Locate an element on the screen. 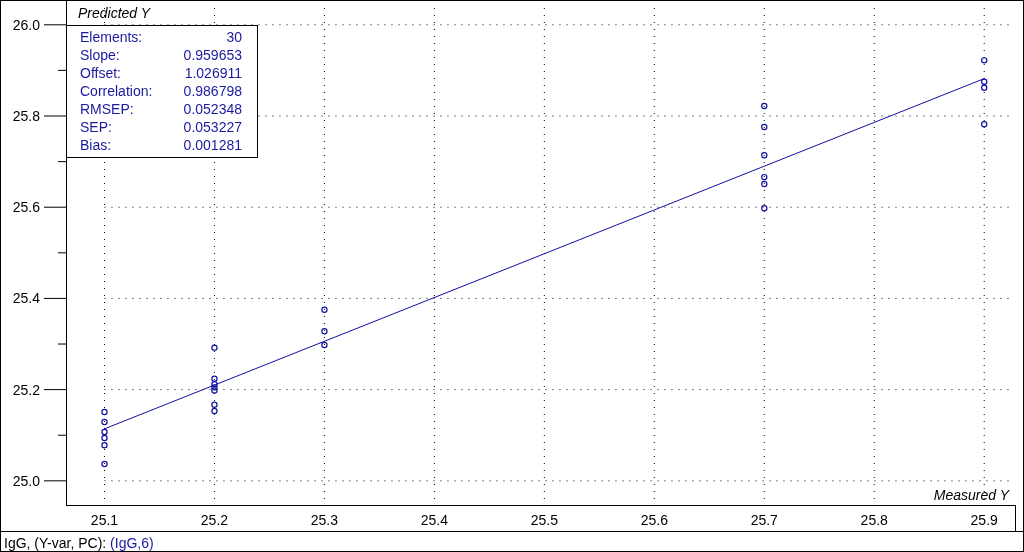 This screenshot has height=552, width=1024. text: Bias: 0.001281 is located at coordinates (161, 145).